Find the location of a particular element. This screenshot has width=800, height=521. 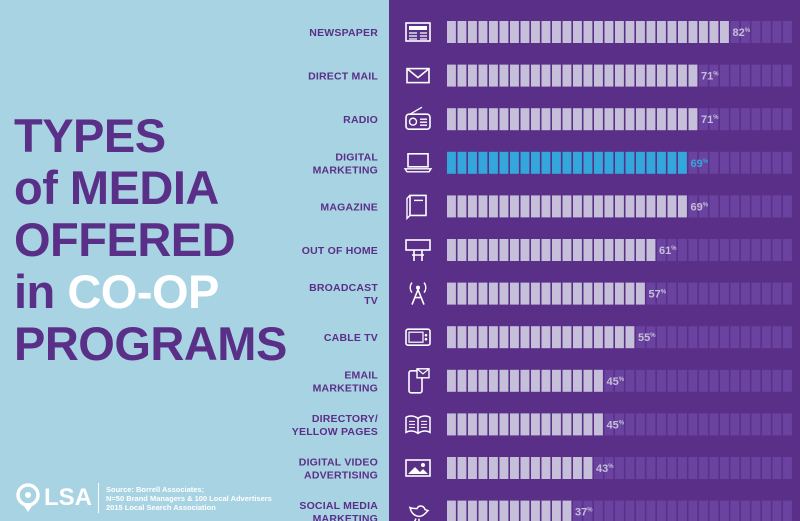

value-label: 55% is located at coordinates (647, 338).